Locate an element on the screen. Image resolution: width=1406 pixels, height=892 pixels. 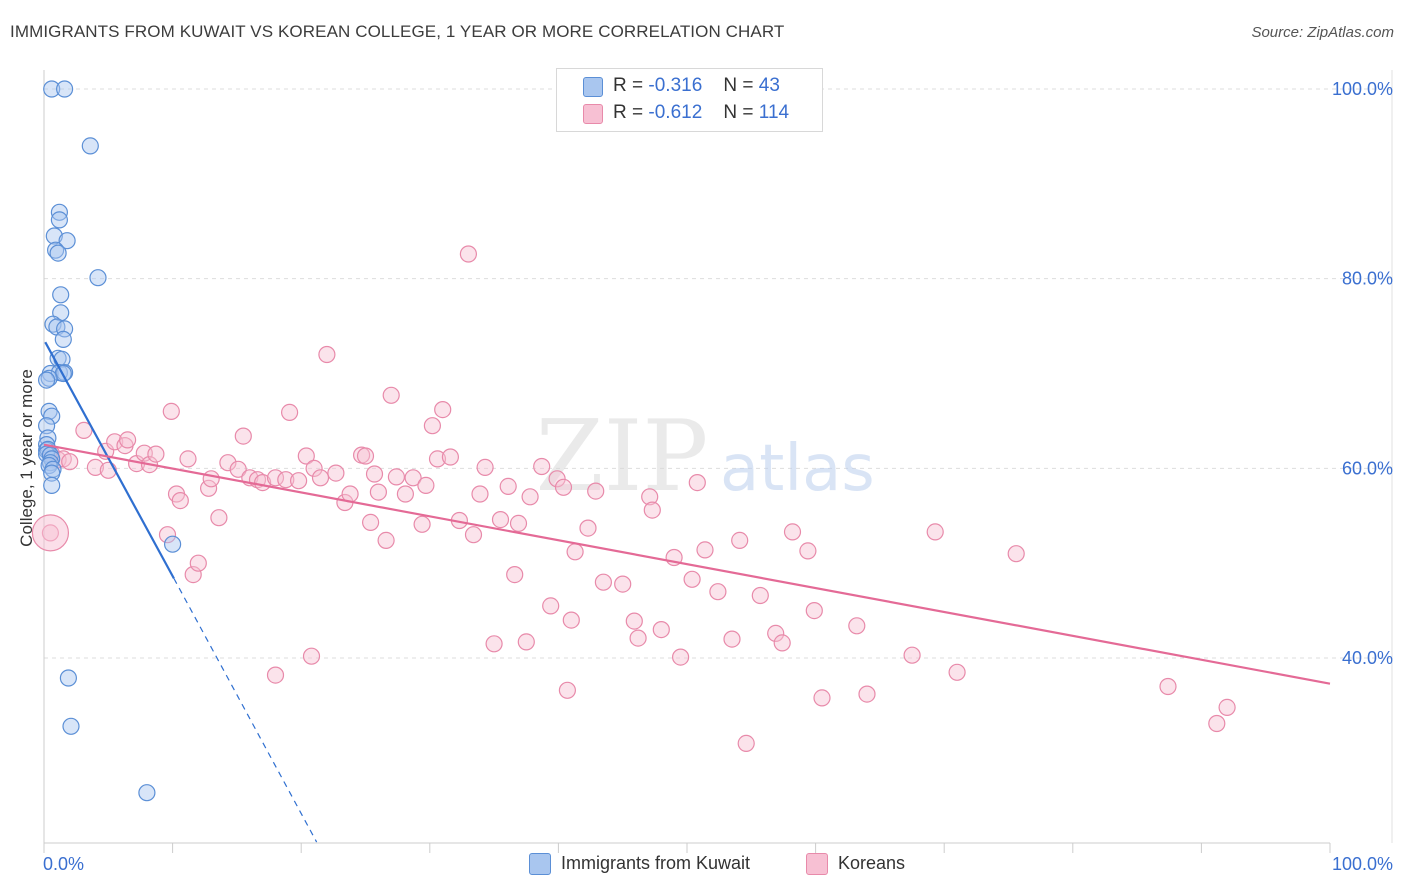
koreans-swatch is located at coordinates (593, 114).